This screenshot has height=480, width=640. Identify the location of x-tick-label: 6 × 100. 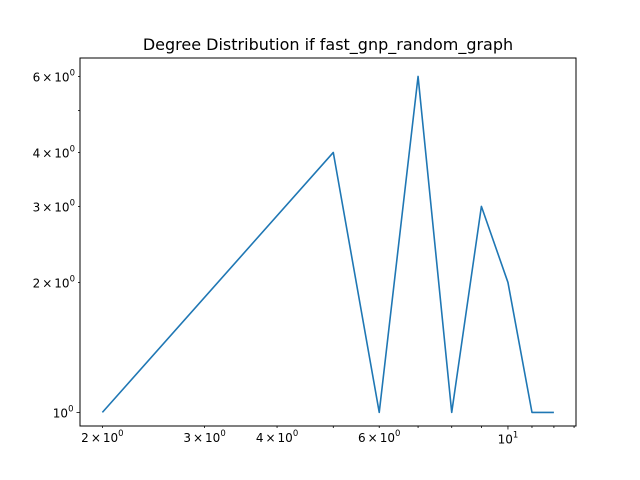
(379, 437).